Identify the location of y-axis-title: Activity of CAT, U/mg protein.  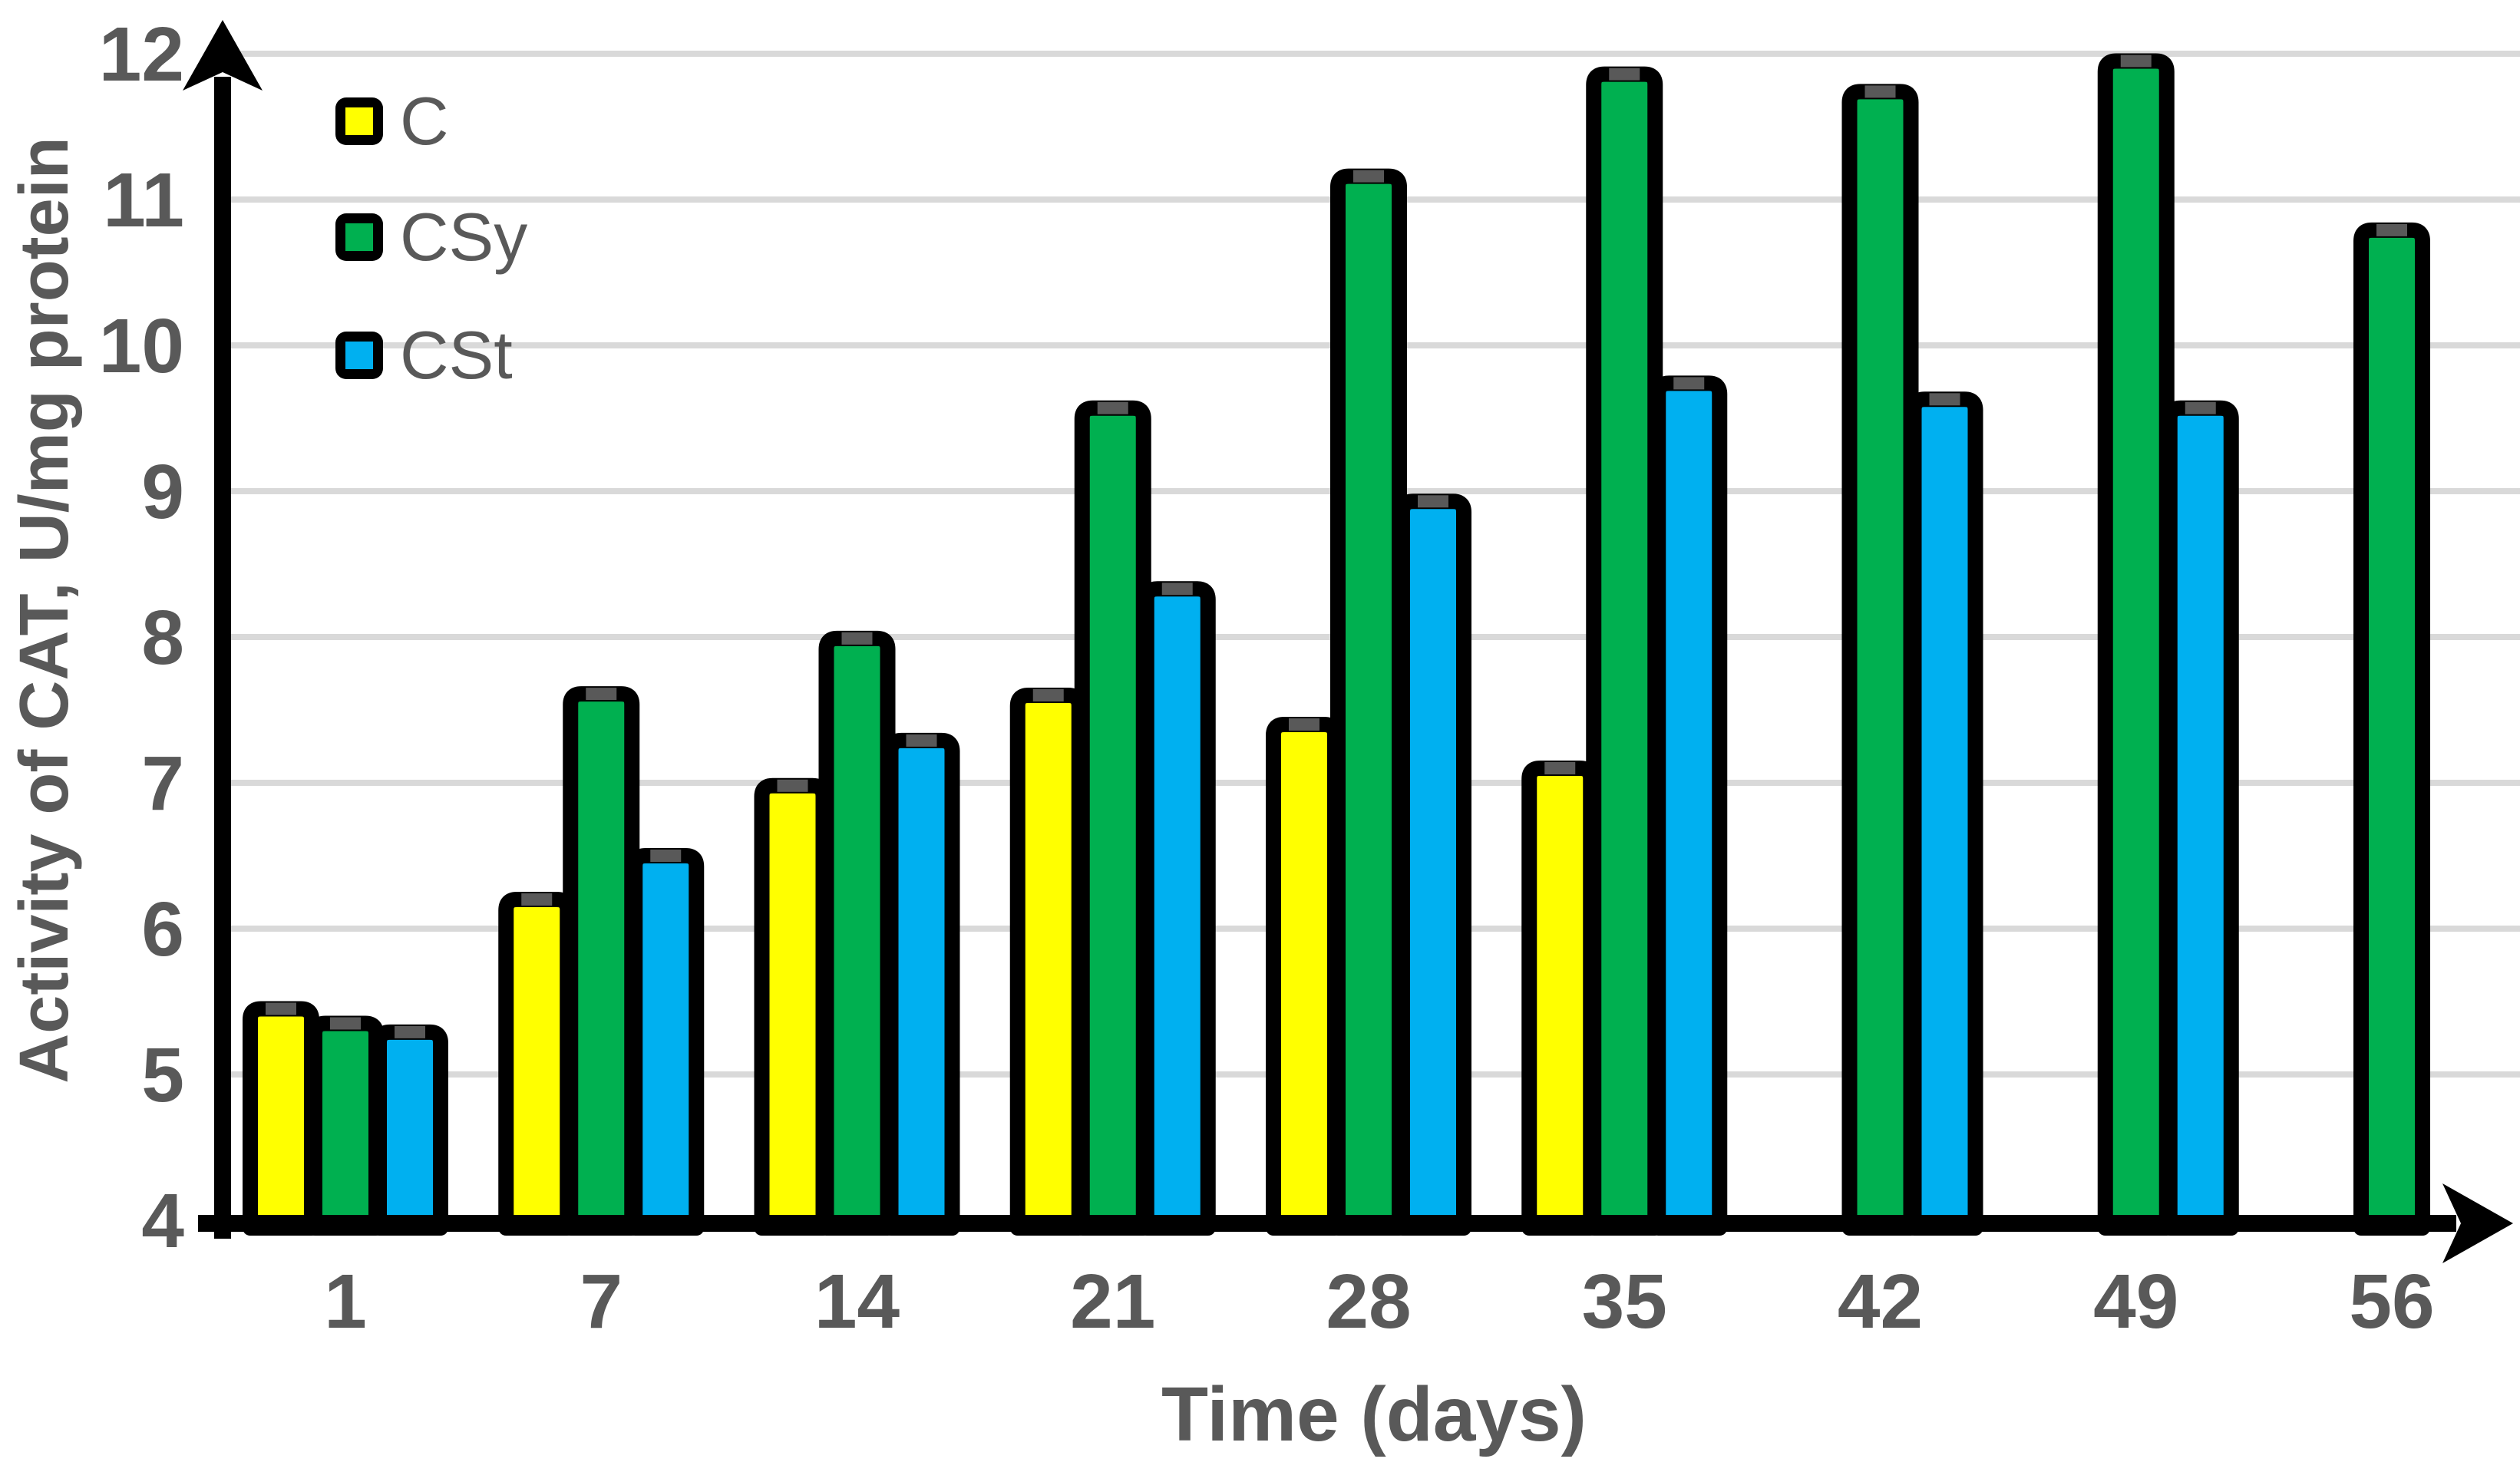
(44, 610).